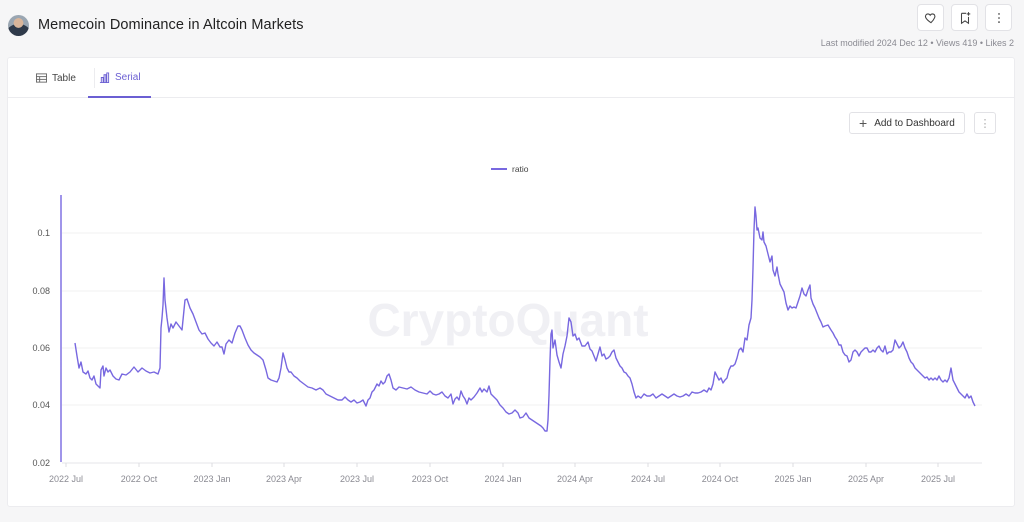 Image resolution: width=1024 pixels, height=522 pixels. I want to click on legend-swatch, so click(499, 169).